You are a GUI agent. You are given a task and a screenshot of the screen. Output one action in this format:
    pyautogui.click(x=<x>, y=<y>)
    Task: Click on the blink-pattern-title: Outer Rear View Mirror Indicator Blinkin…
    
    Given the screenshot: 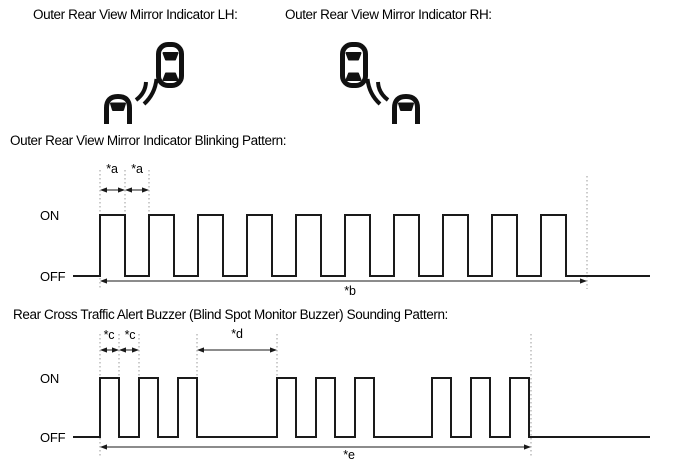 What is the action you would take?
    pyautogui.click(x=148, y=140)
    